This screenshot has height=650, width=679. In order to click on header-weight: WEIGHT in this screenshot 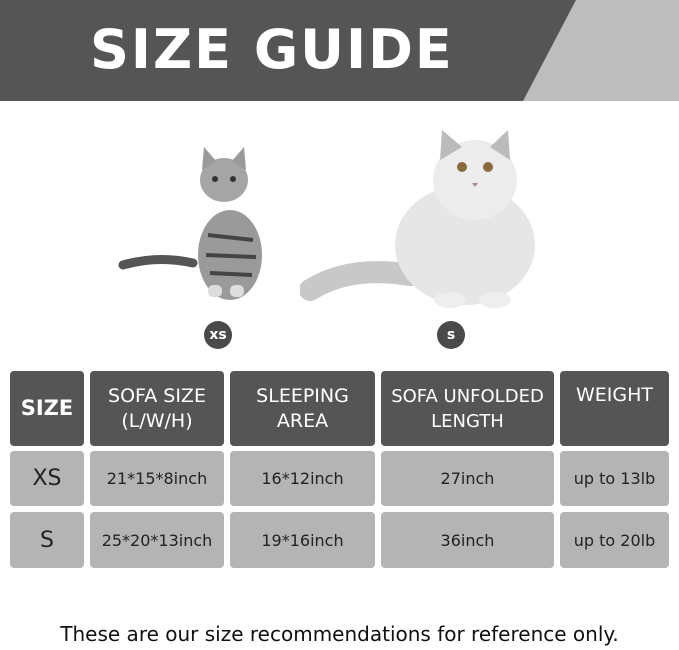, I will do `click(614, 408)`.